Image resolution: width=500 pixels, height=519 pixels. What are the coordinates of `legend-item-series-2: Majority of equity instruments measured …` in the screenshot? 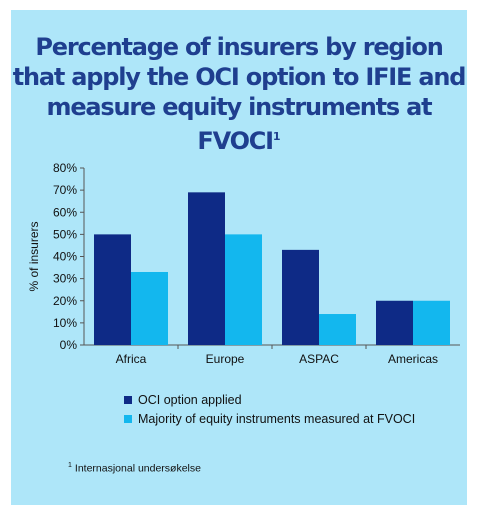 It's located at (269, 419).